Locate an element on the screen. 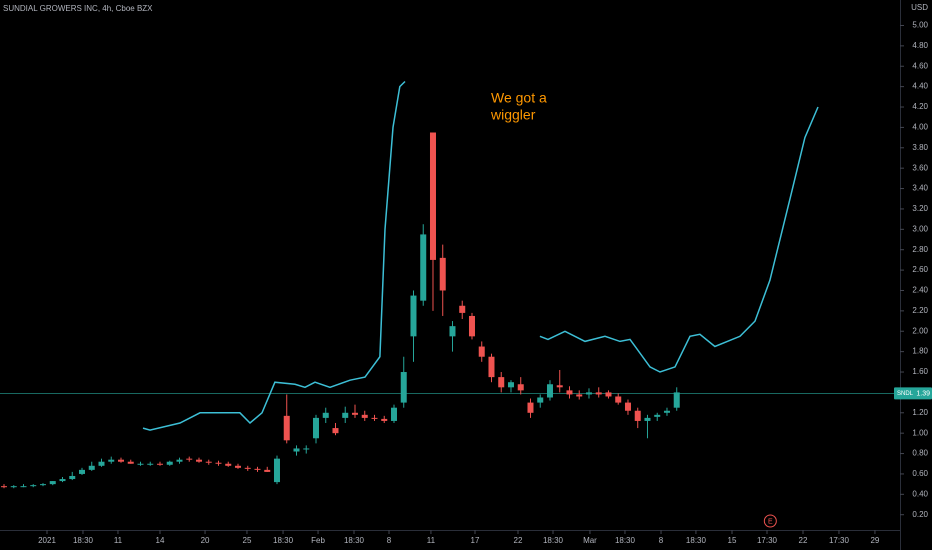 Image resolution: width=932 pixels, height=550 pixels. y-tick-label: 1.80 is located at coordinates (920, 351).